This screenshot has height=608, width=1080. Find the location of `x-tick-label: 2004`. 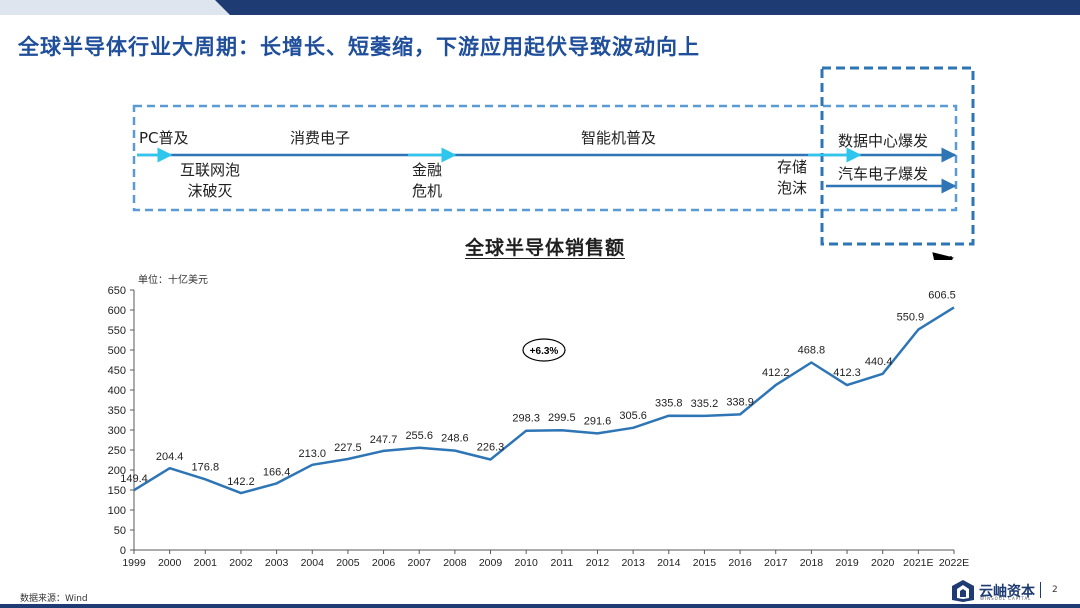

x-tick-label: 2004 is located at coordinates (313, 563).